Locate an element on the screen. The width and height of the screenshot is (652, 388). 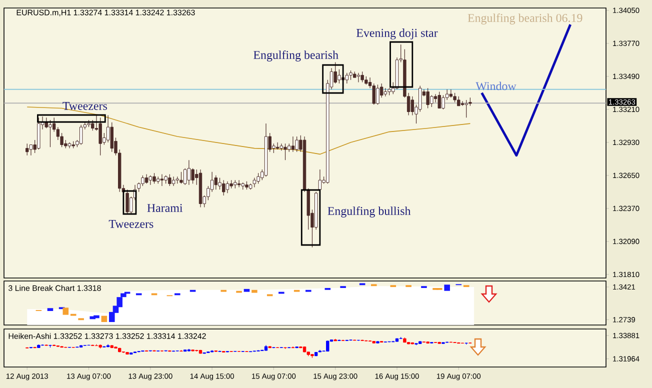
annotation: Engulfing bullish is located at coordinates (369, 212).